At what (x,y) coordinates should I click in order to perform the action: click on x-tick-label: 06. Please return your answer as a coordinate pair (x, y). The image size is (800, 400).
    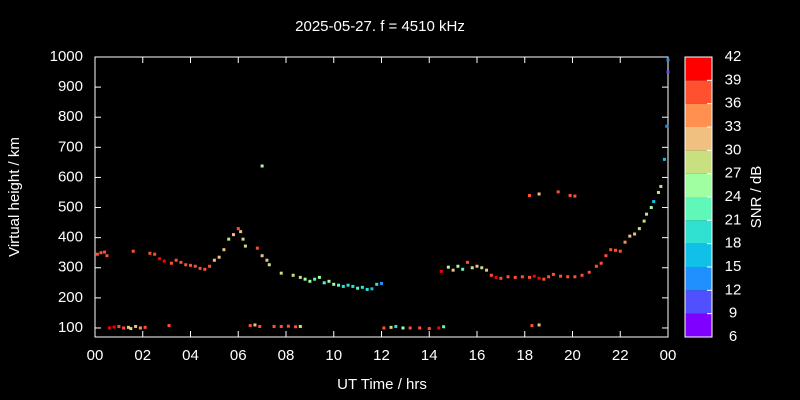
    Looking at the image, I should click on (238, 355).